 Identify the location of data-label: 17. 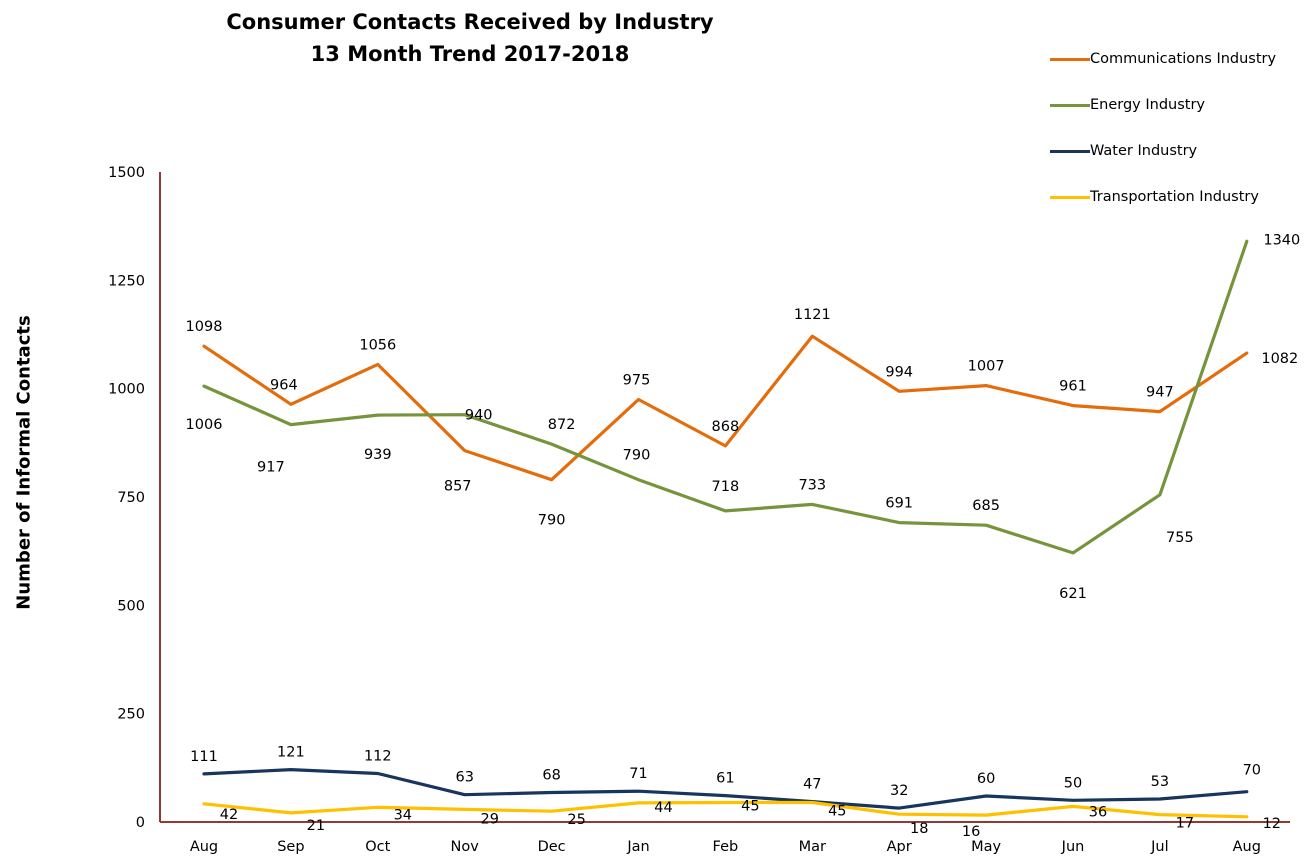
(1185, 824).